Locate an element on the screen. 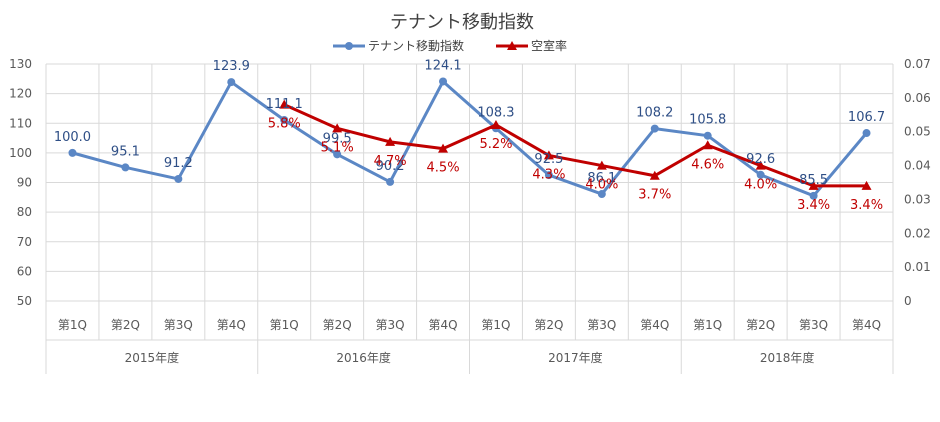 This screenshot has width=940, height=422. vacancy-rate-label: 4.7% is located at coordinates (390, 161).